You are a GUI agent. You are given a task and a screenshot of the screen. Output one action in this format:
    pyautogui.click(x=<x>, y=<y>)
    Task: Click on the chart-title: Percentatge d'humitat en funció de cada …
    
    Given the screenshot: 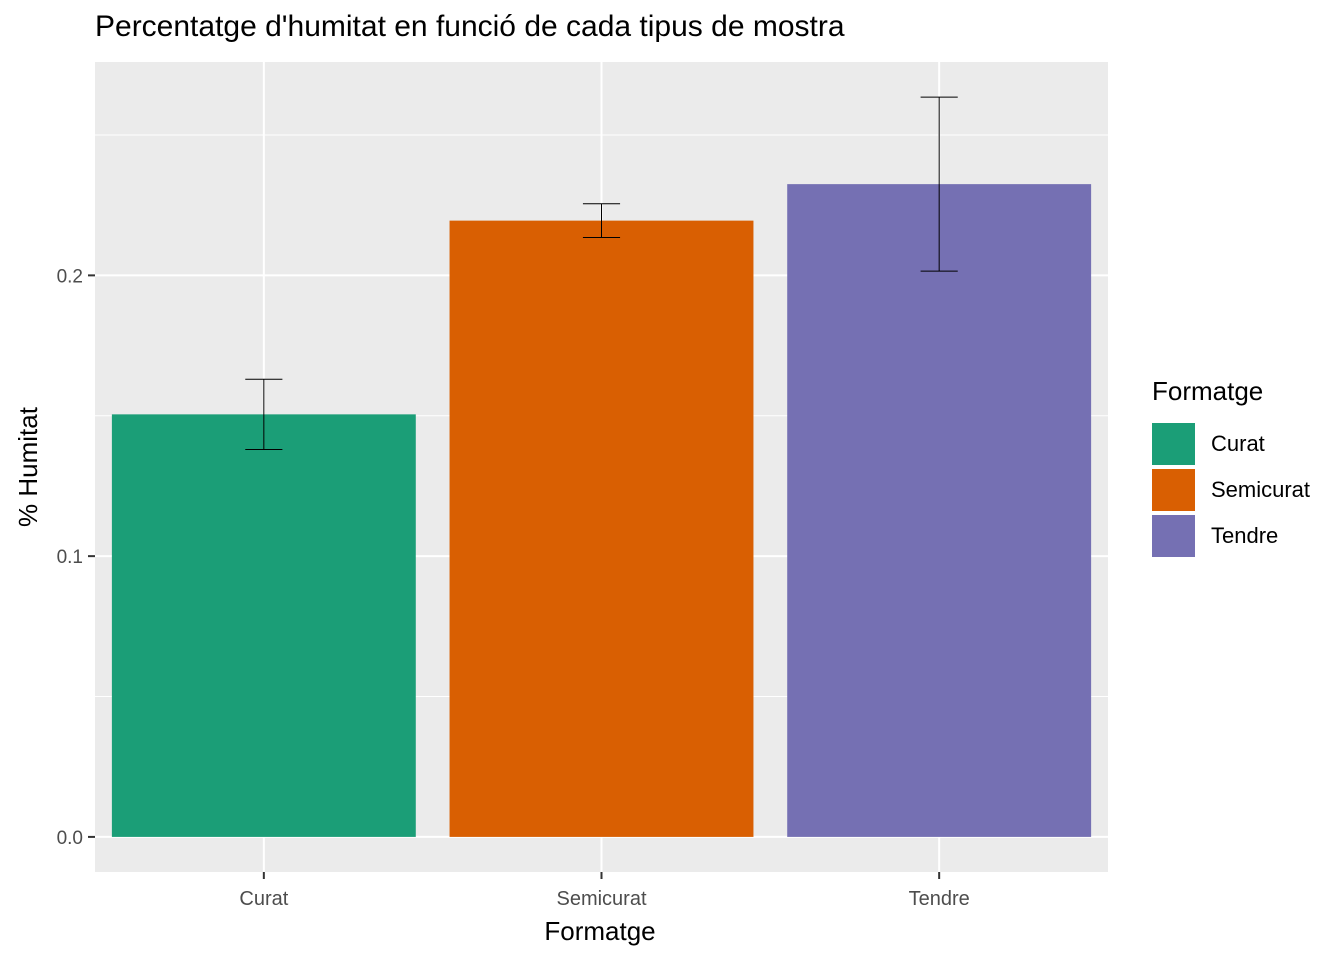 What is the action you would take?
    pyautogui.click(x=470, y=26)
    